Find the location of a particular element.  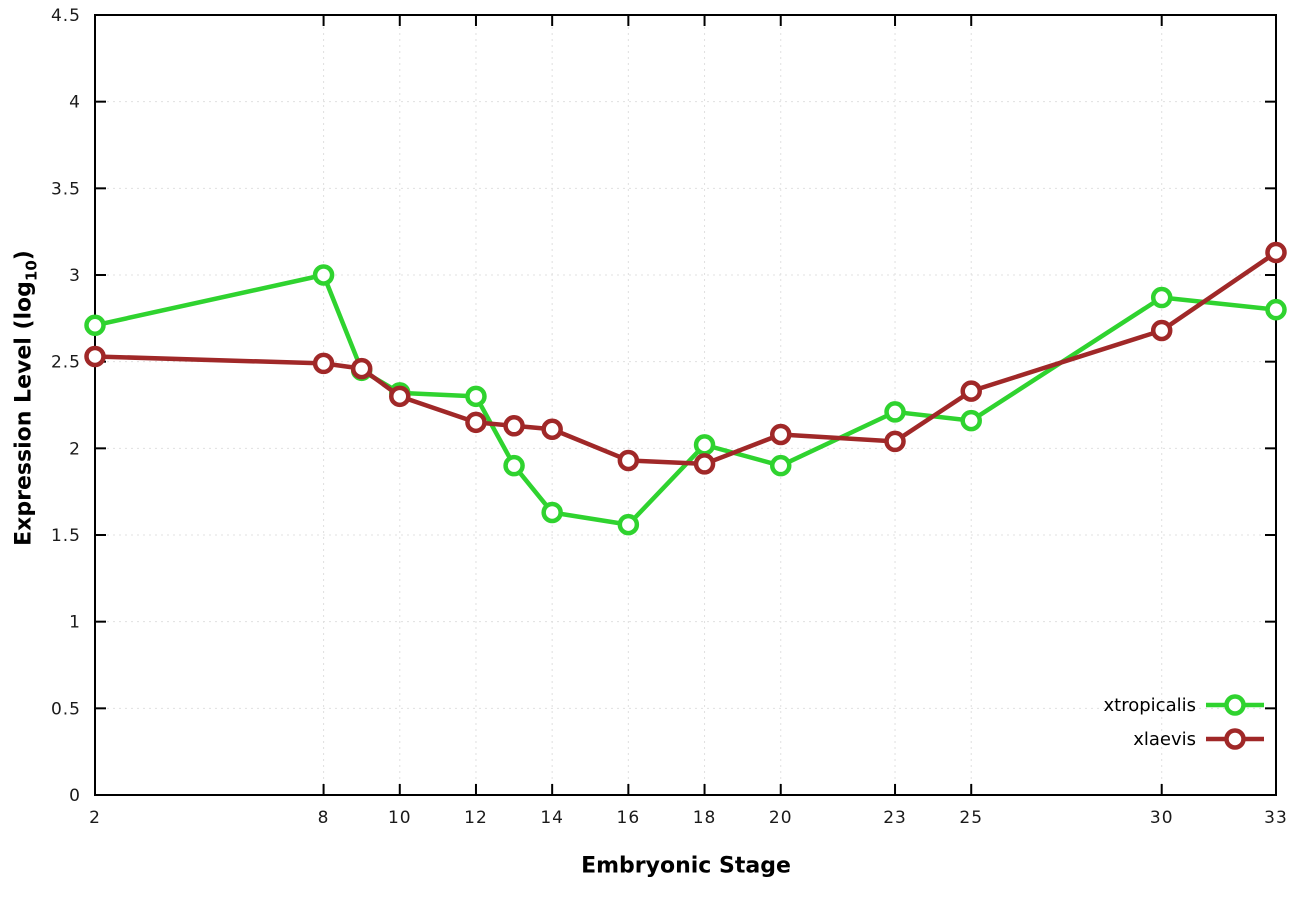

legend: xtropicalis xlaevis is located at coordinates (1184, 722).